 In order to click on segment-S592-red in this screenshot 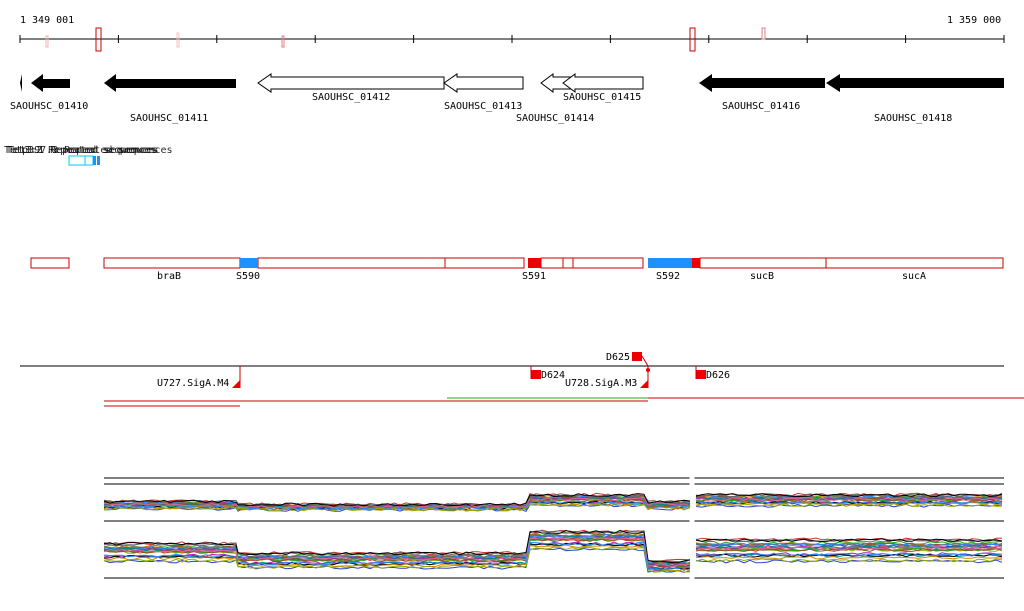, I will do `click(696, 263)`.